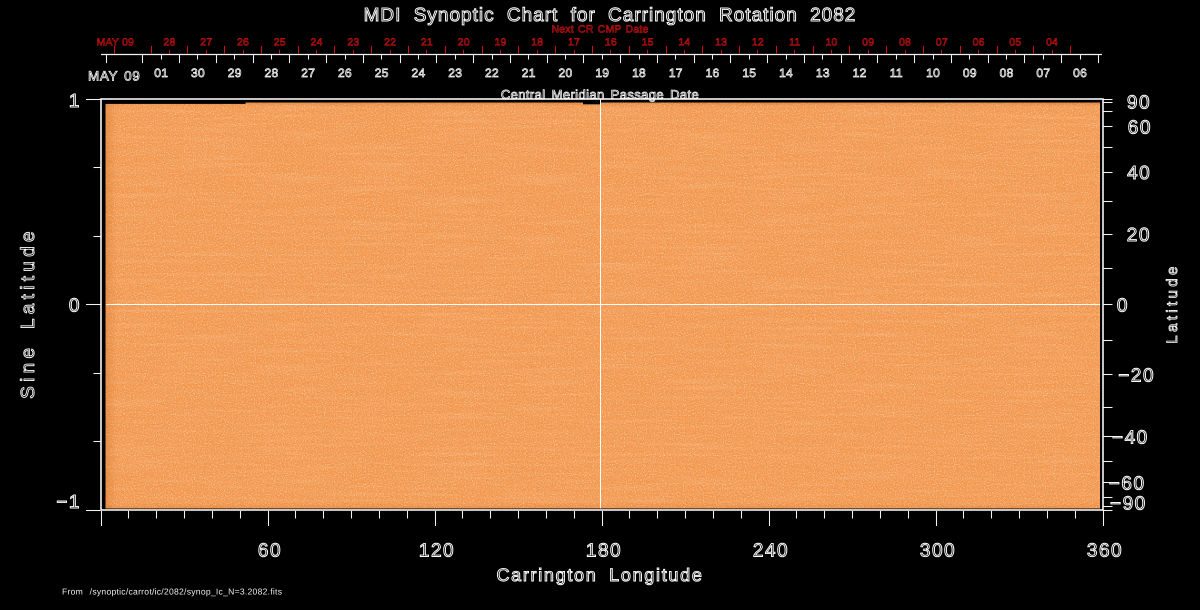 The height and width of the screenshot is (610, 1200). I want to click on cmp-axis-title: Central Meridian Passage Date, so click(600, 94).